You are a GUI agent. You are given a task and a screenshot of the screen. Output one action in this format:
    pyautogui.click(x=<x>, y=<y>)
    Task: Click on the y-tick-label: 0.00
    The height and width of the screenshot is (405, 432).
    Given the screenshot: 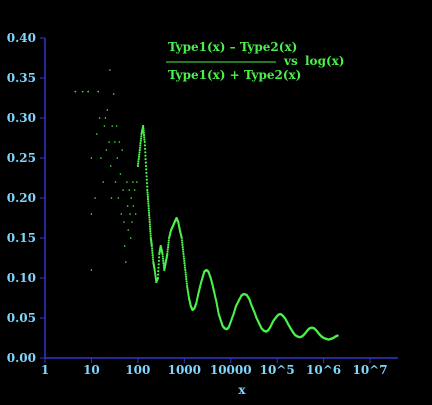 What is the action you would take?
    pyautogui.click(x=21, y=358)
    